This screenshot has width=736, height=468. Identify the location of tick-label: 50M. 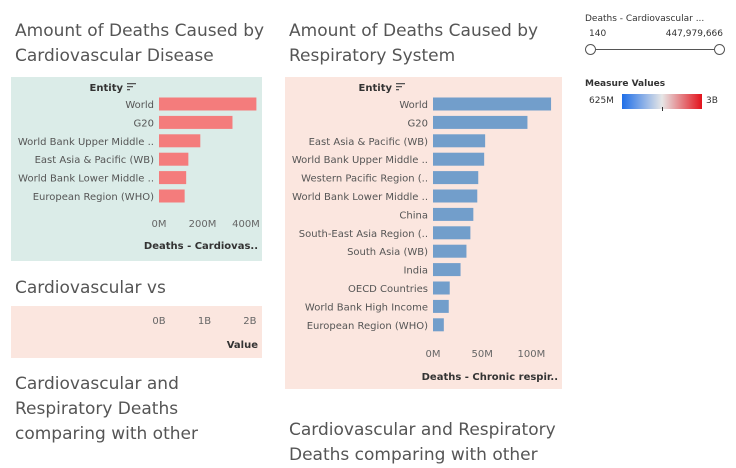
(482, 354).